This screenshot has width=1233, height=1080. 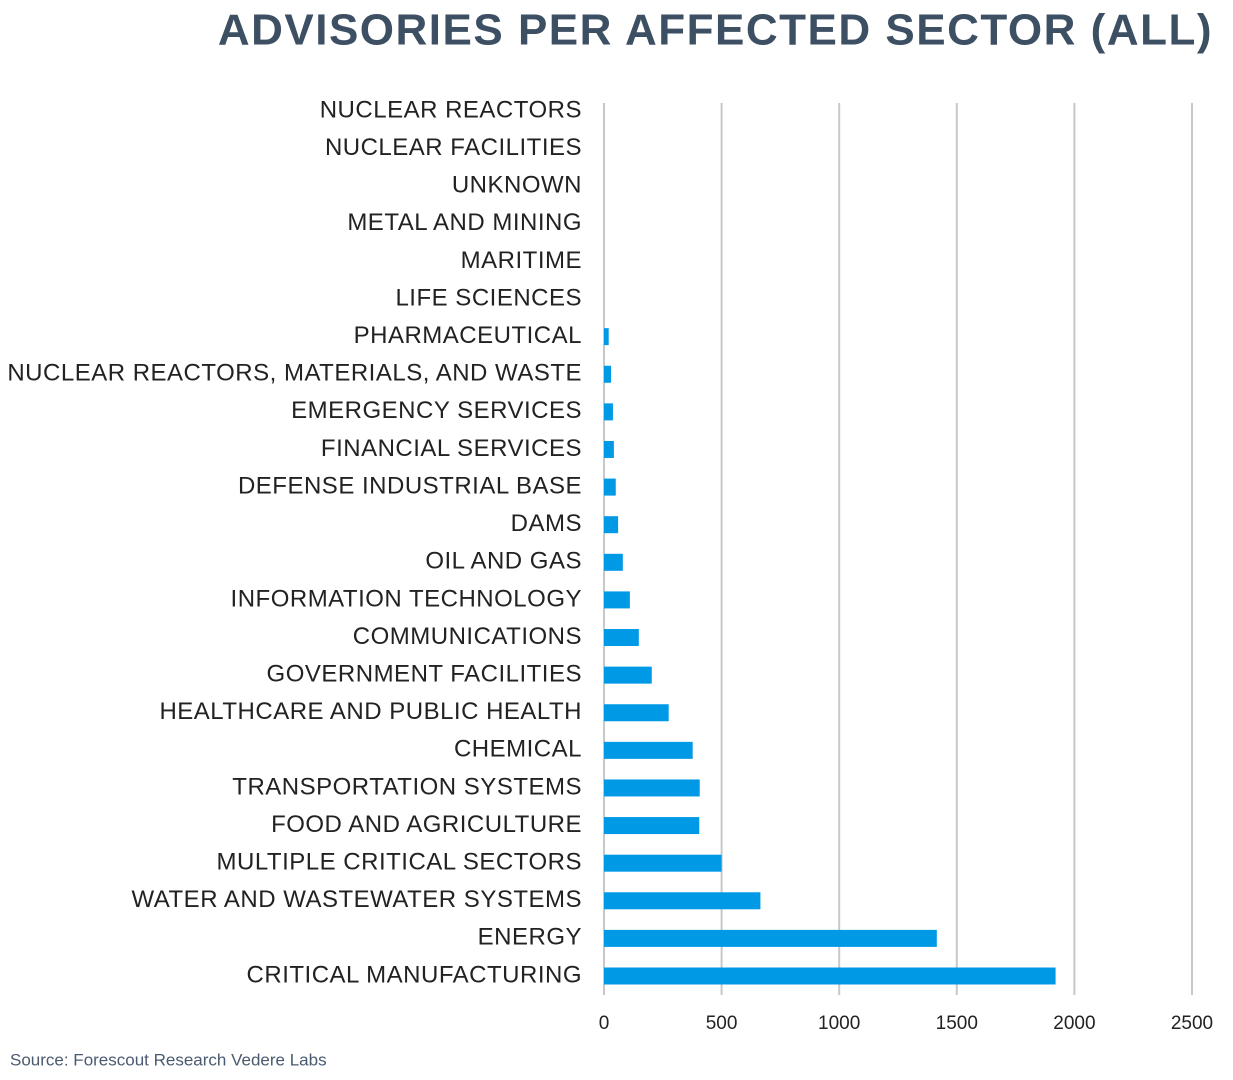 What do you see at coordinates (604, 1023) in the screenshot?
I see `x-tick-label: 0` at bounding box center [604, 1023].